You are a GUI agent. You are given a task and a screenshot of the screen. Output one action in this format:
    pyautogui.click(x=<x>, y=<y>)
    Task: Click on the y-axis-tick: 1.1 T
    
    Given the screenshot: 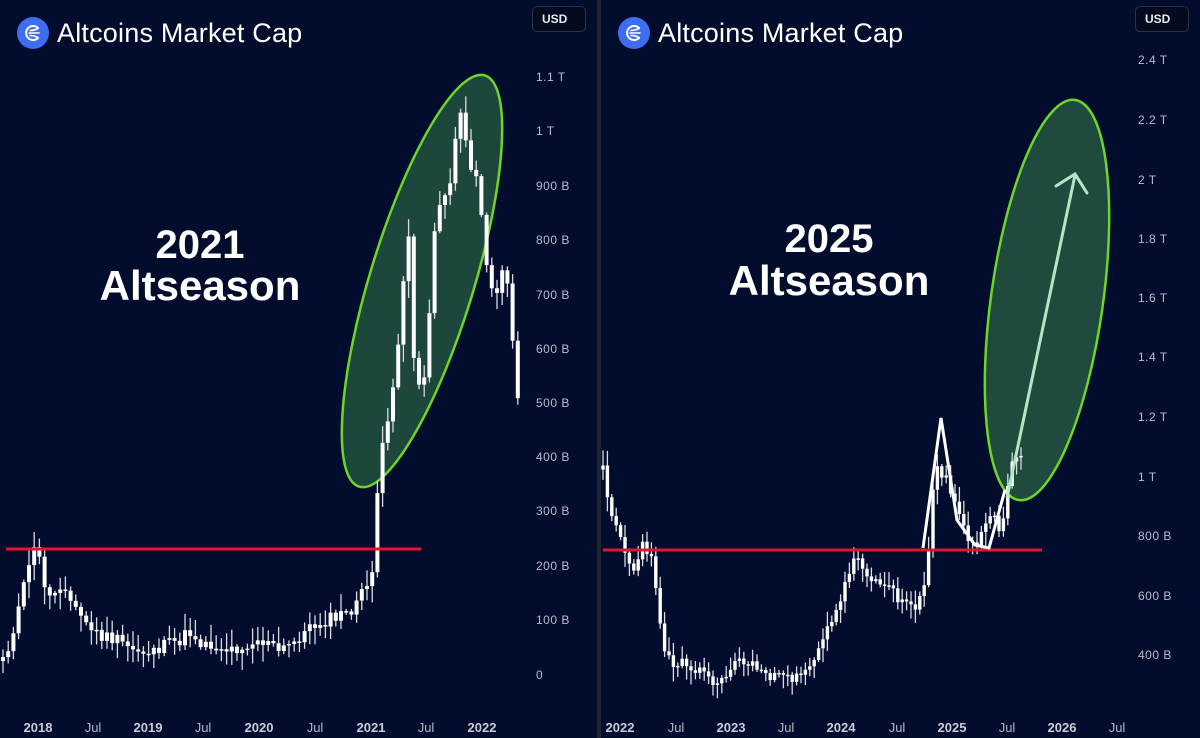 What is the action you would take?
    pyautogui.click(x=551, y=77)
    